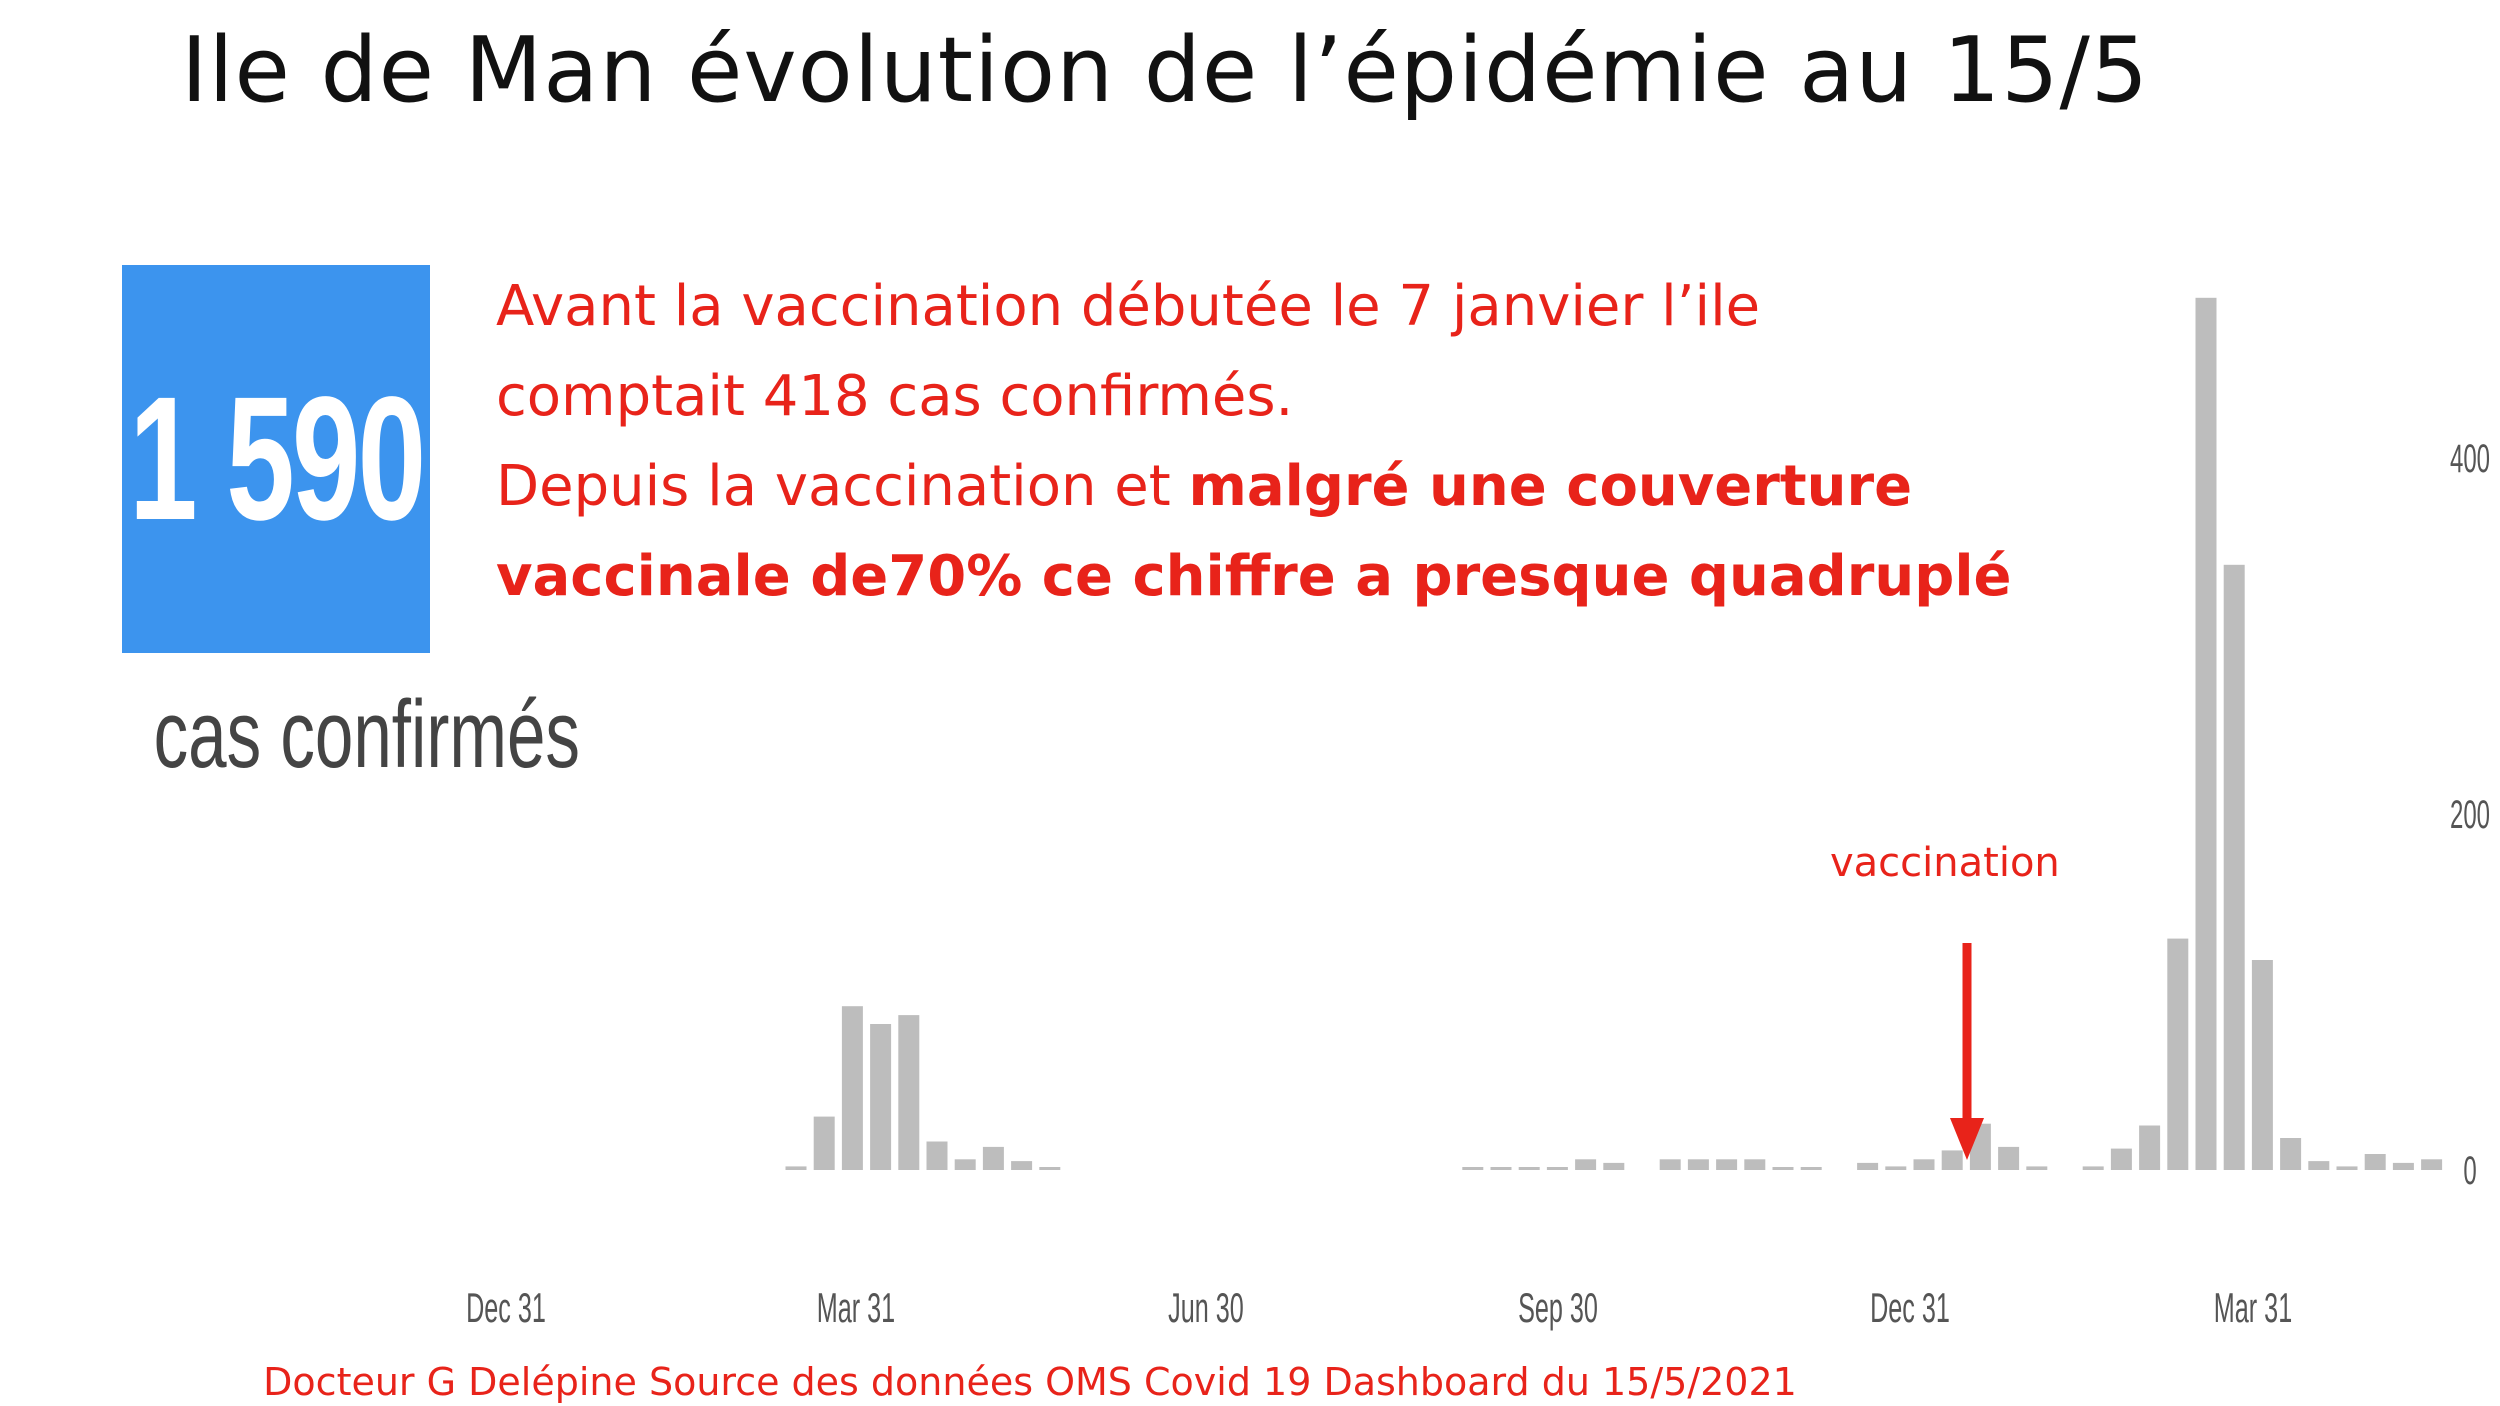  I want to click on vaccination-label: vaccination, so click(1945, 863).